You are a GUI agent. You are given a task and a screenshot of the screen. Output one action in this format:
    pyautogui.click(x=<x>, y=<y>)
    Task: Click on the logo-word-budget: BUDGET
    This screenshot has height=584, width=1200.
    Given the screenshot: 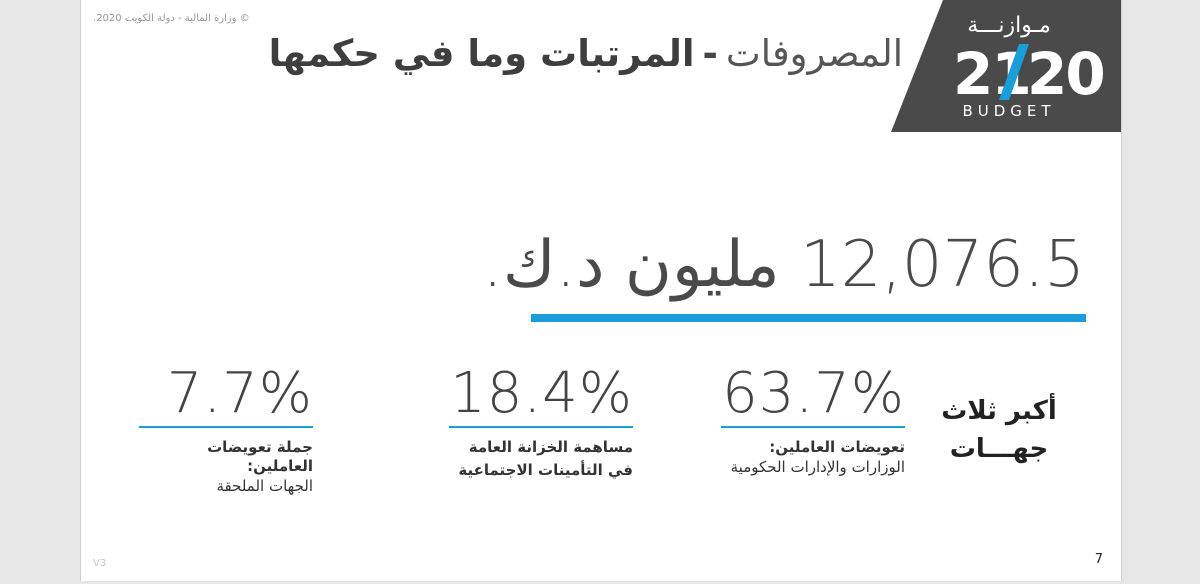 What is the action you would take?
    pyautogui.click(x=1008, y=111)
    